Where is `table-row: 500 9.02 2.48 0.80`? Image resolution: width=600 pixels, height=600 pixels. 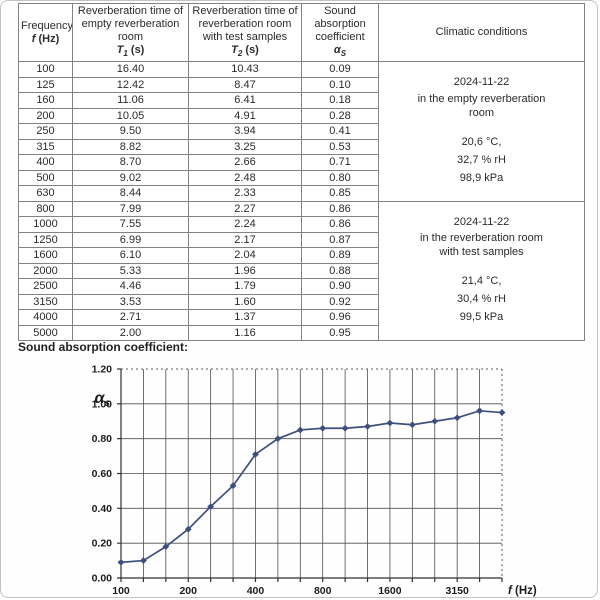 table-row: 500 9.02 2.48 0.80 is located at coordinates (301, 178).